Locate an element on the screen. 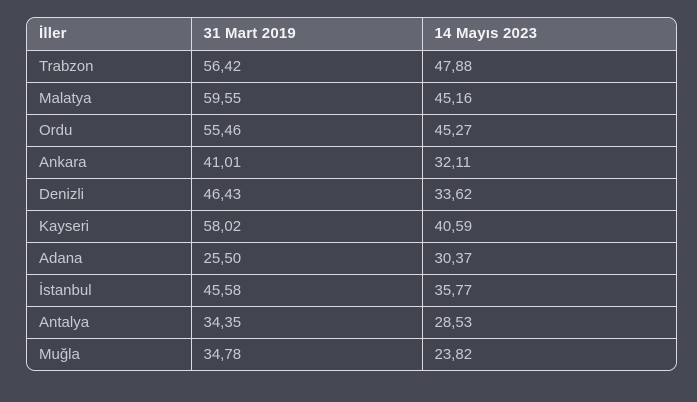 This screenshot has height=402, width=697. table-row: Kayseri 58,02 40,59 is located at coordinates (351, 226).